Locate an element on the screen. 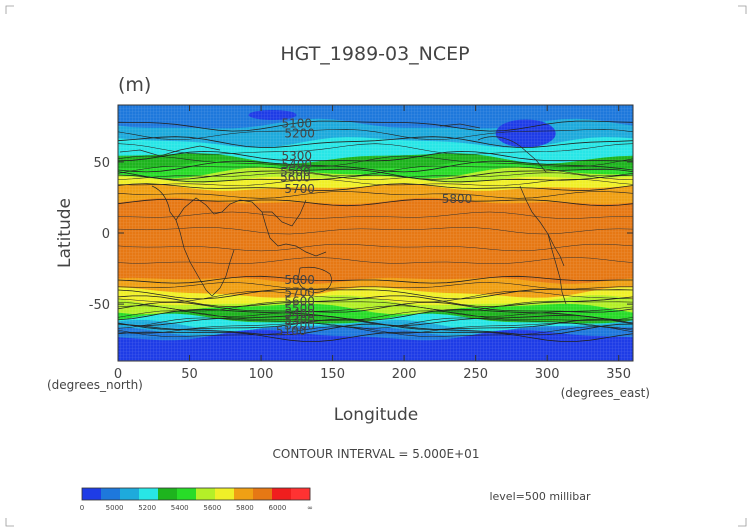 This screenshot has width=752, height=532. colorbar-label: 5000 is located at coordinates (115, 508).